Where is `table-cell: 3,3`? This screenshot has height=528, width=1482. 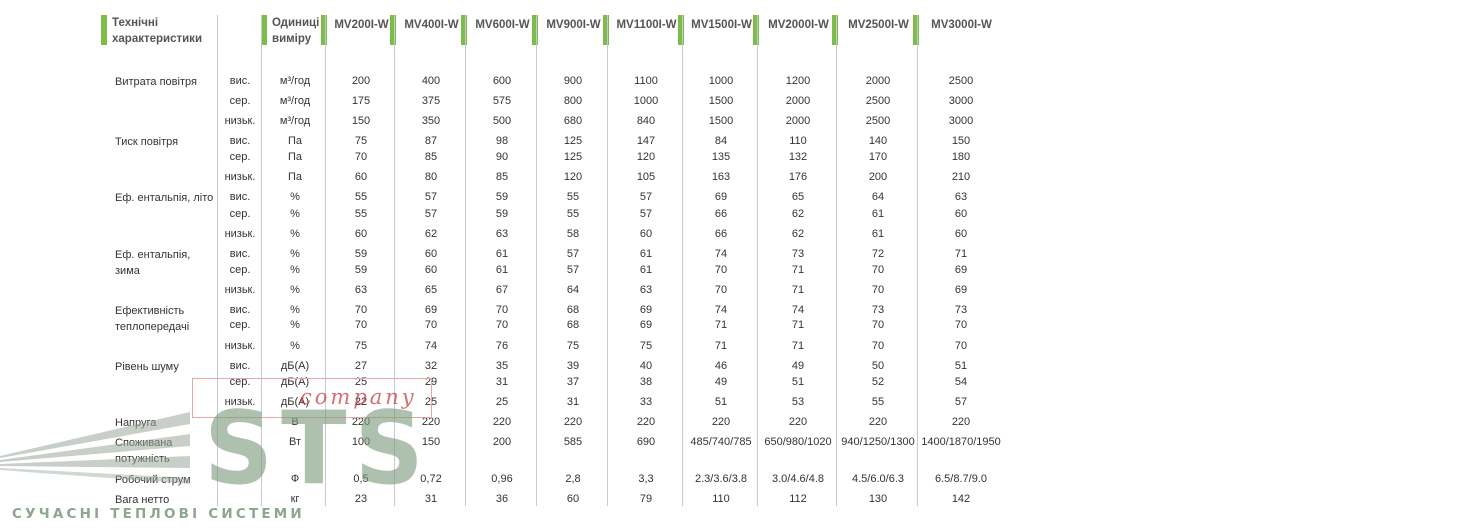 table-cell: 3,3 is located at coordinates (646, 479).